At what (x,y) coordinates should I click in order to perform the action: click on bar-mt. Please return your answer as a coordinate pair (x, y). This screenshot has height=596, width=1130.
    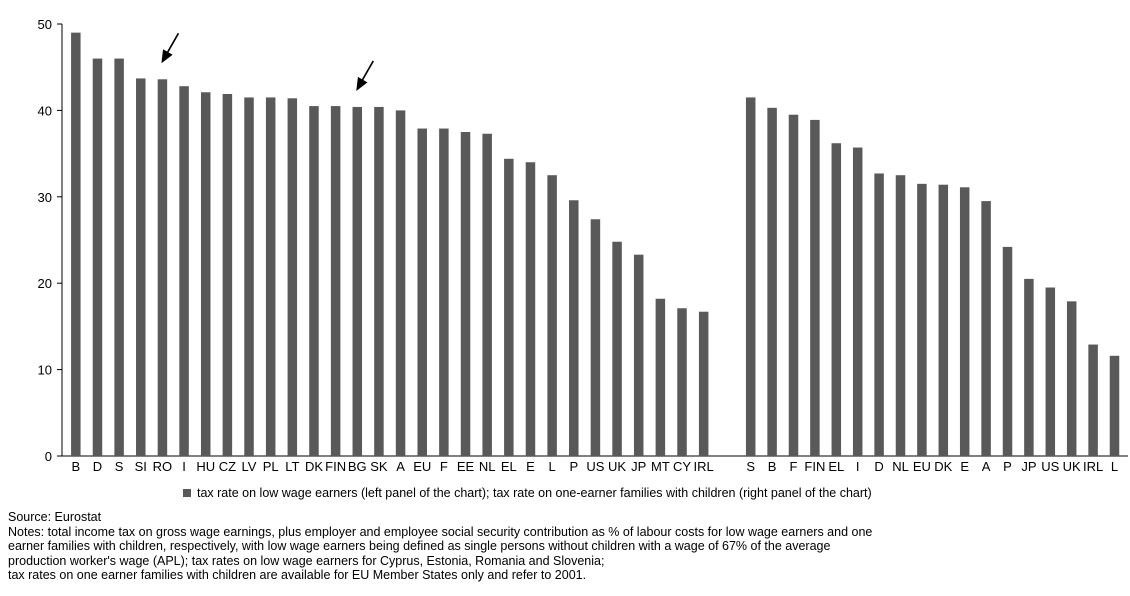
    Looking at the image, I should click on (660, 377).